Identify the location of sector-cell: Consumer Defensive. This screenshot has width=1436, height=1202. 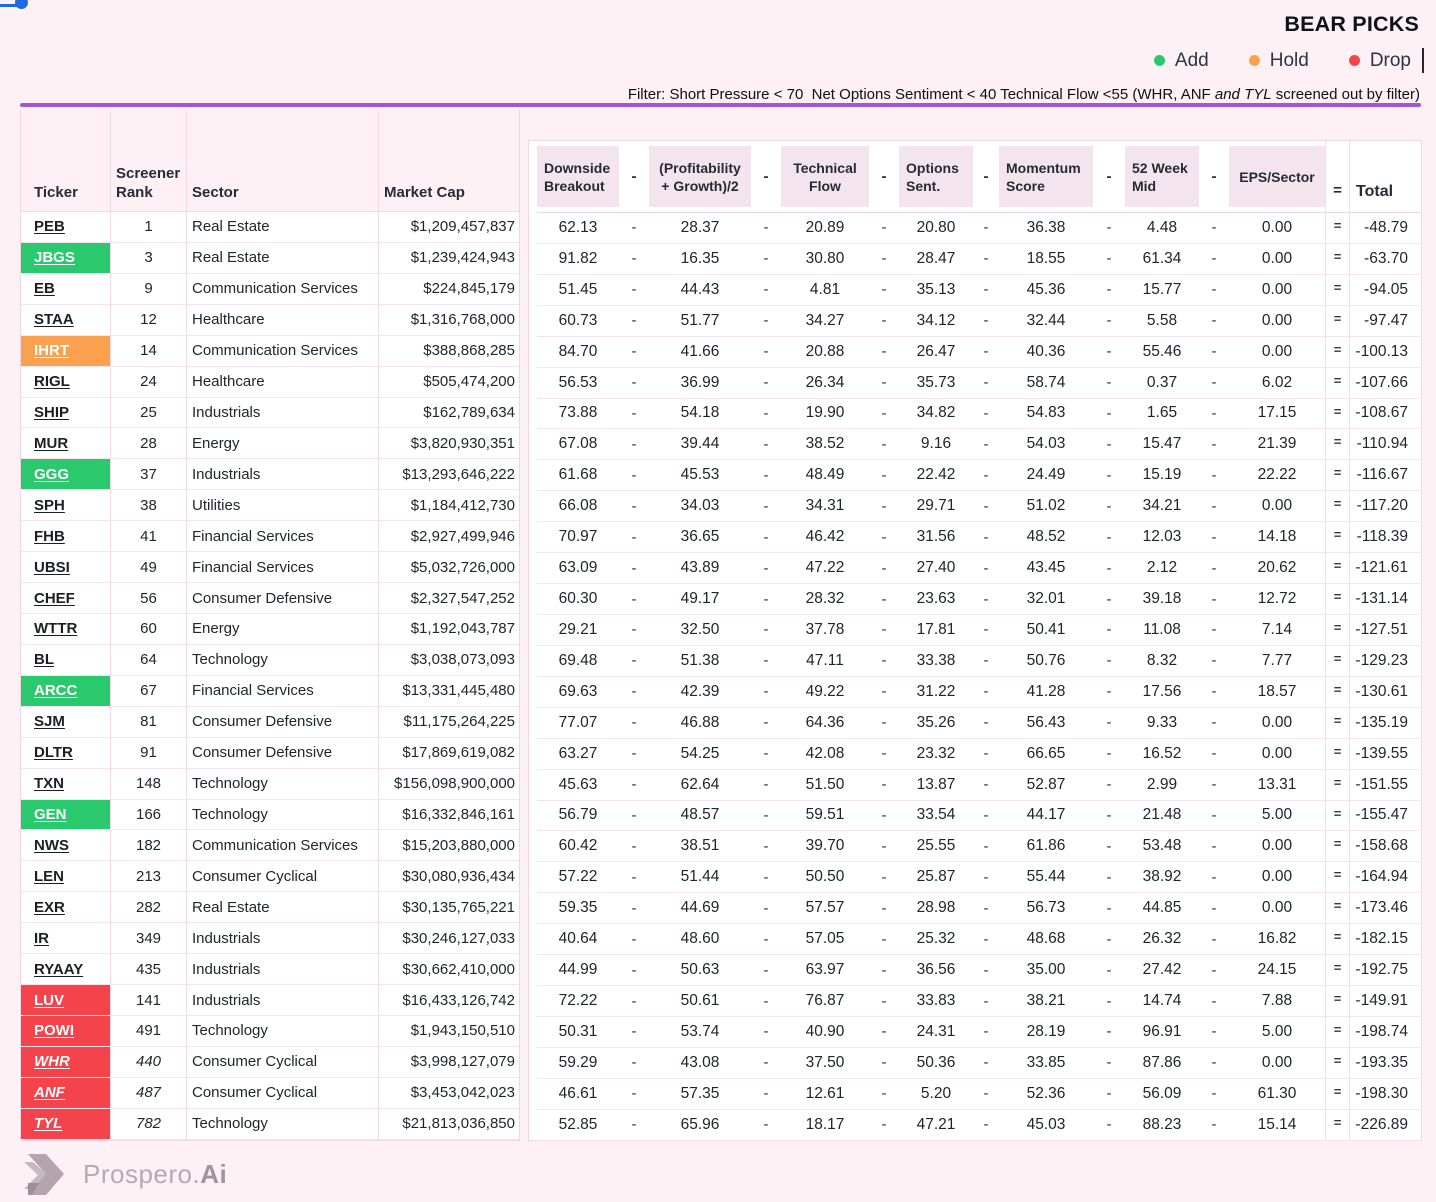
(283, 722).